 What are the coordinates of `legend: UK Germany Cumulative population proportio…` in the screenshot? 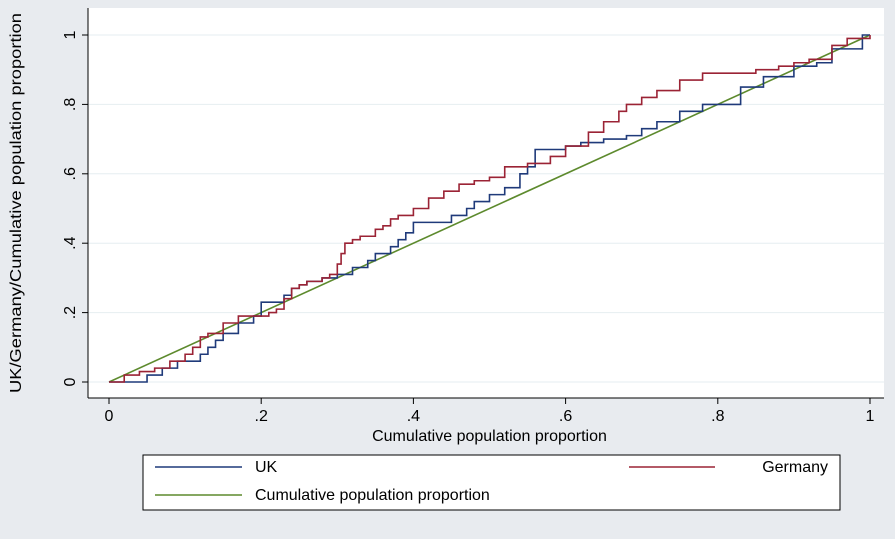 It's located at (491, 482).